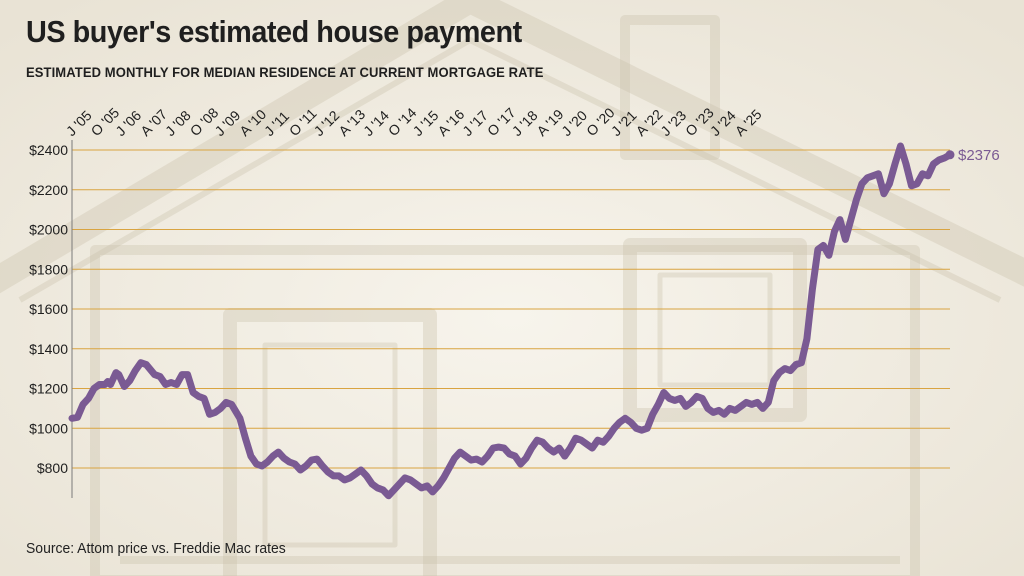 The height and width of the screenshot is (576, 1024). Describe the element at coordinates (48, 230) in the screenshot. I see `y-tick-label: $2000` at that location.